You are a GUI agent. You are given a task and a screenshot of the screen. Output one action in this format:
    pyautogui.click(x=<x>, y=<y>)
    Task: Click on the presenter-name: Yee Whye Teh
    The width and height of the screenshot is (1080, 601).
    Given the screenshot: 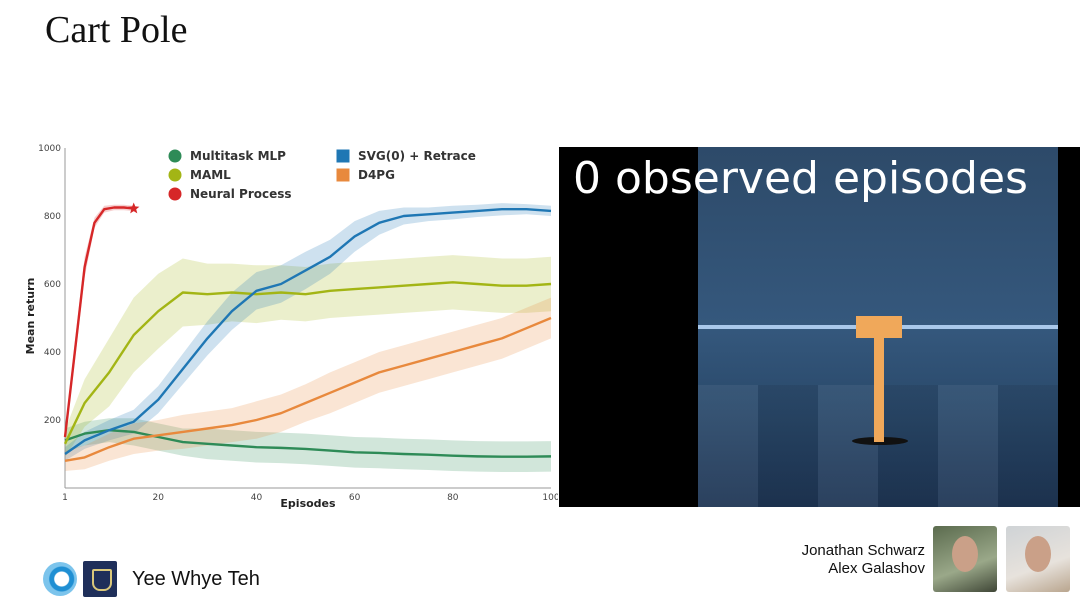 What is the action you would take?
    pyautogui.click(x=196, y=579)
    